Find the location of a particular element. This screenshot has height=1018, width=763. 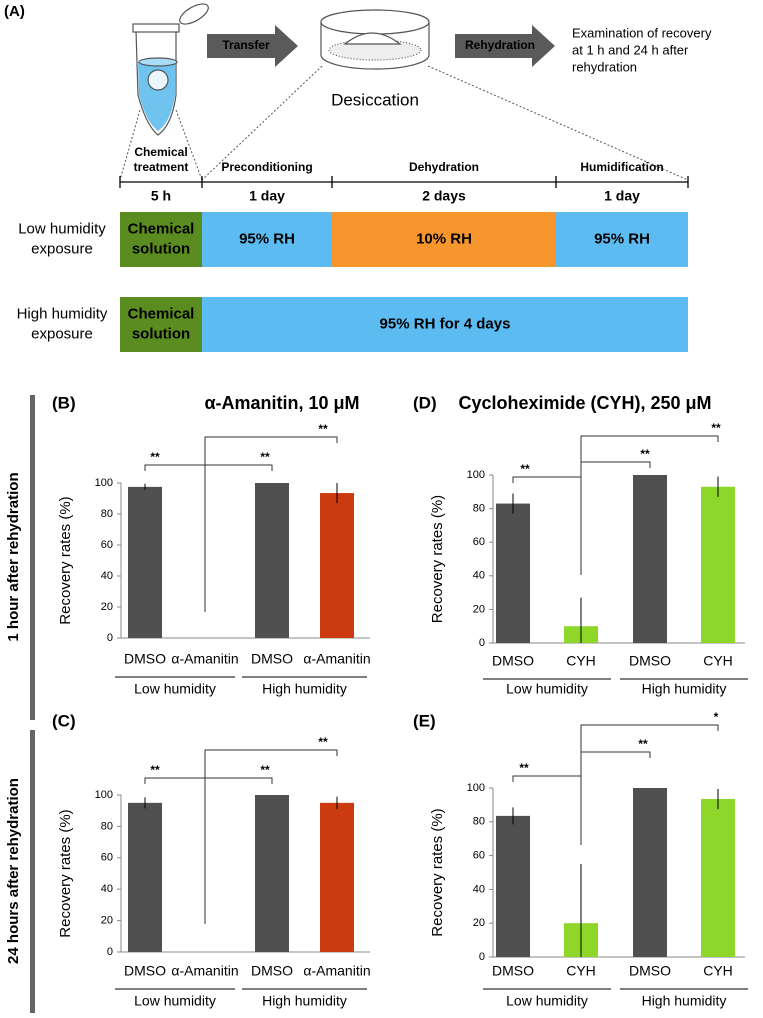

phase-name: Humidification is located at coordinates (621, 167).